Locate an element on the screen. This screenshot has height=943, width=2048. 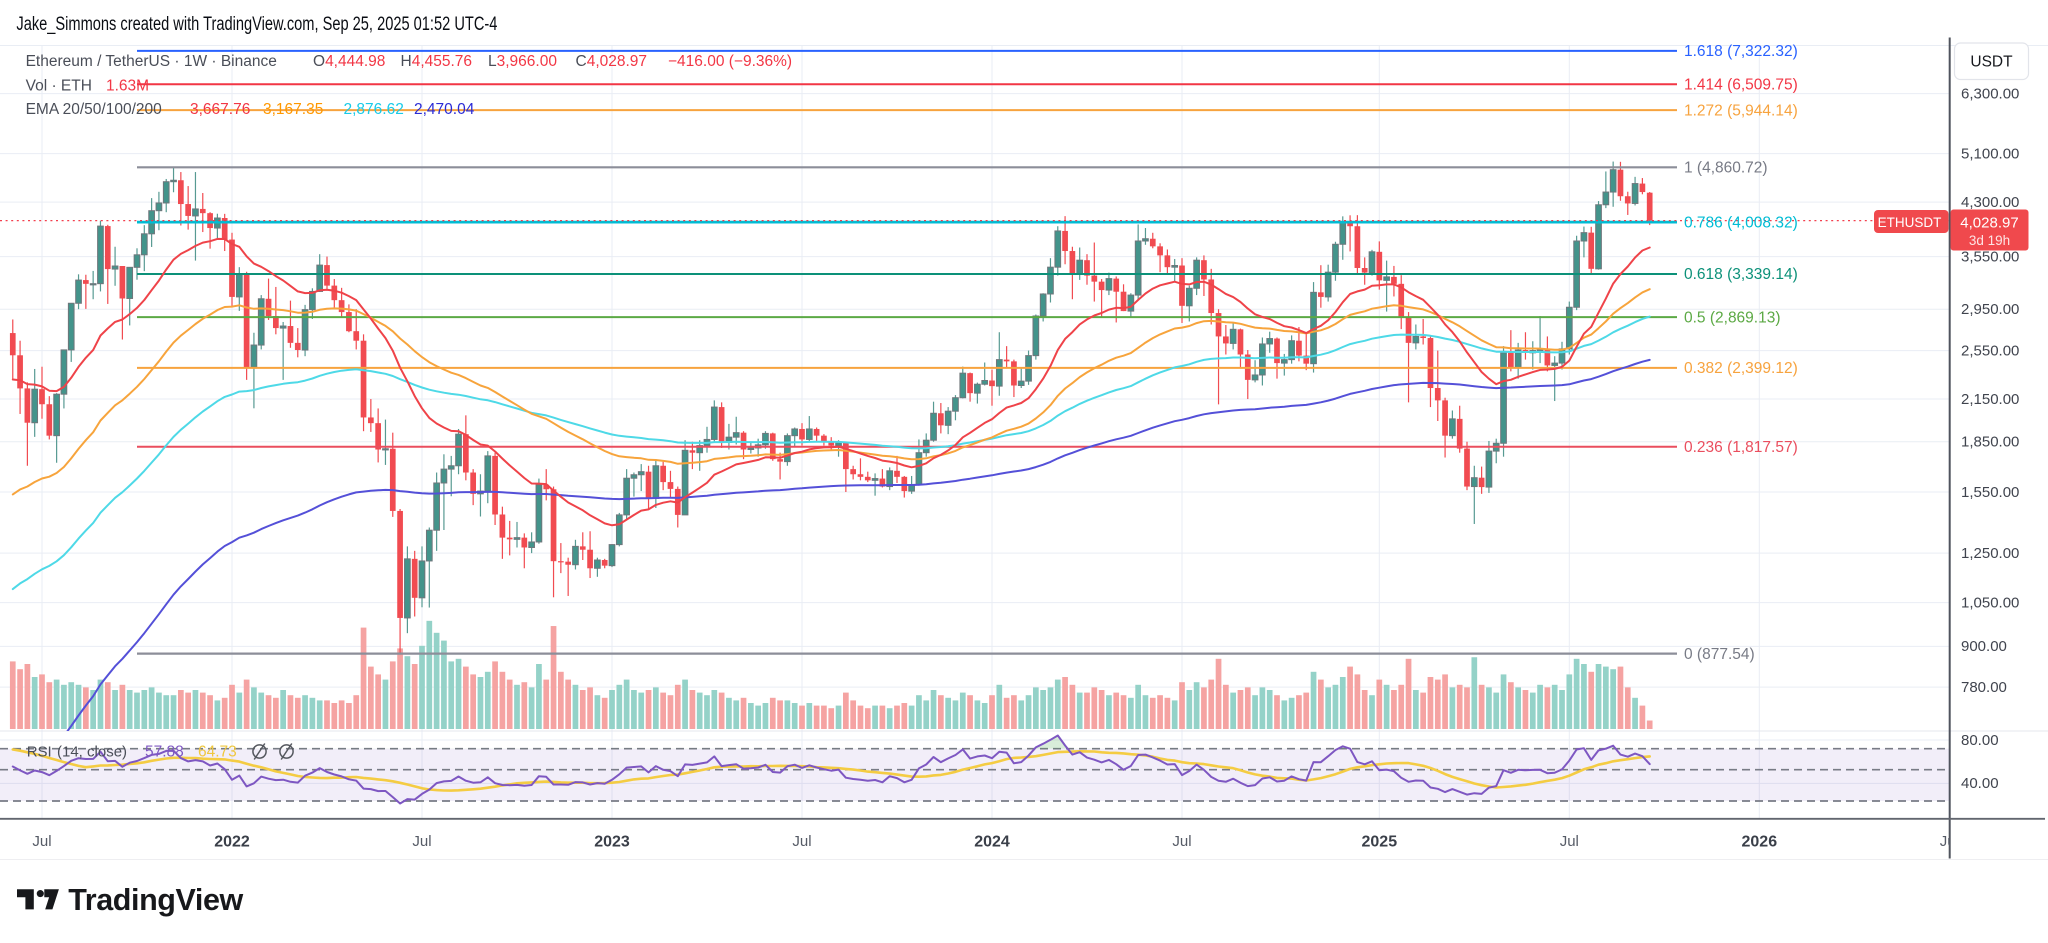
svg-text: 1,850.00 is located at coordinates (1990, 442).